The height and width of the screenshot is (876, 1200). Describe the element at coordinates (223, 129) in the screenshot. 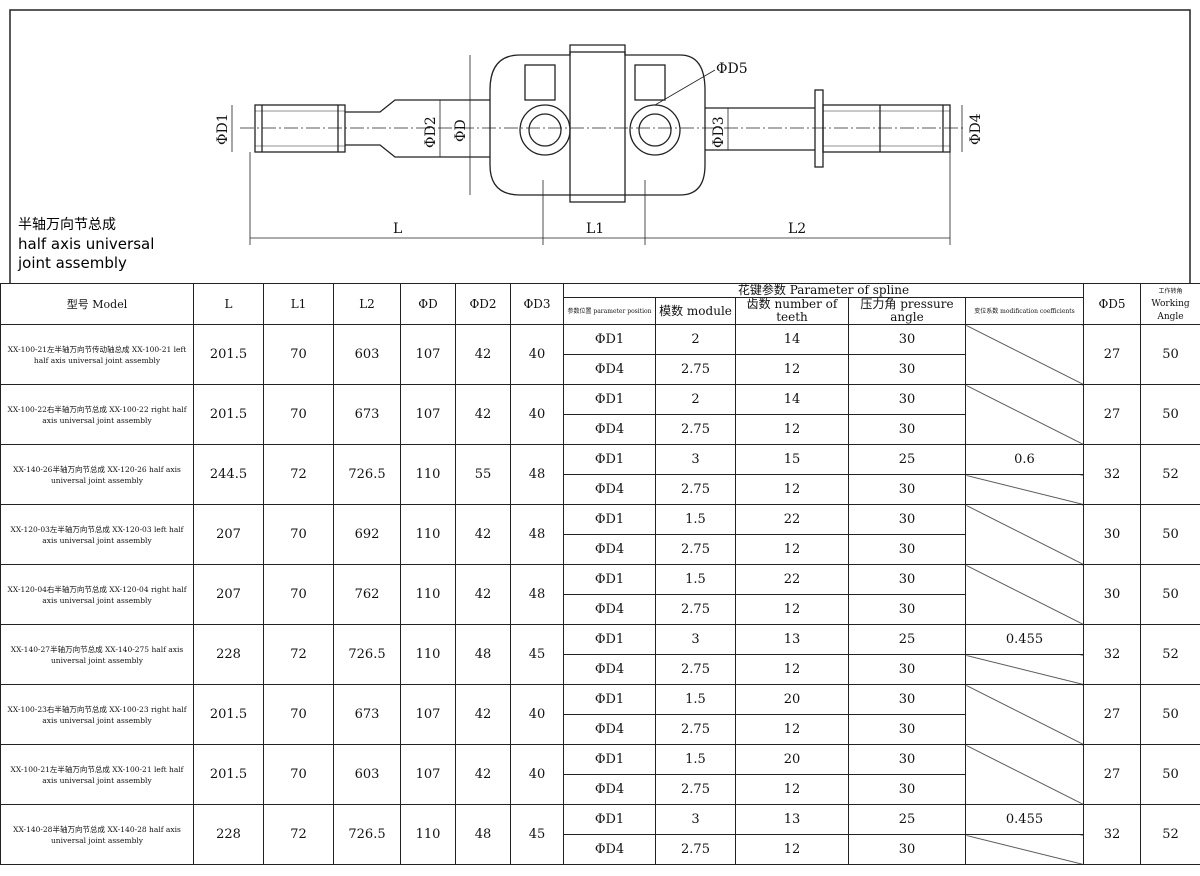

I see `label-d1: ΦD1` at that location.